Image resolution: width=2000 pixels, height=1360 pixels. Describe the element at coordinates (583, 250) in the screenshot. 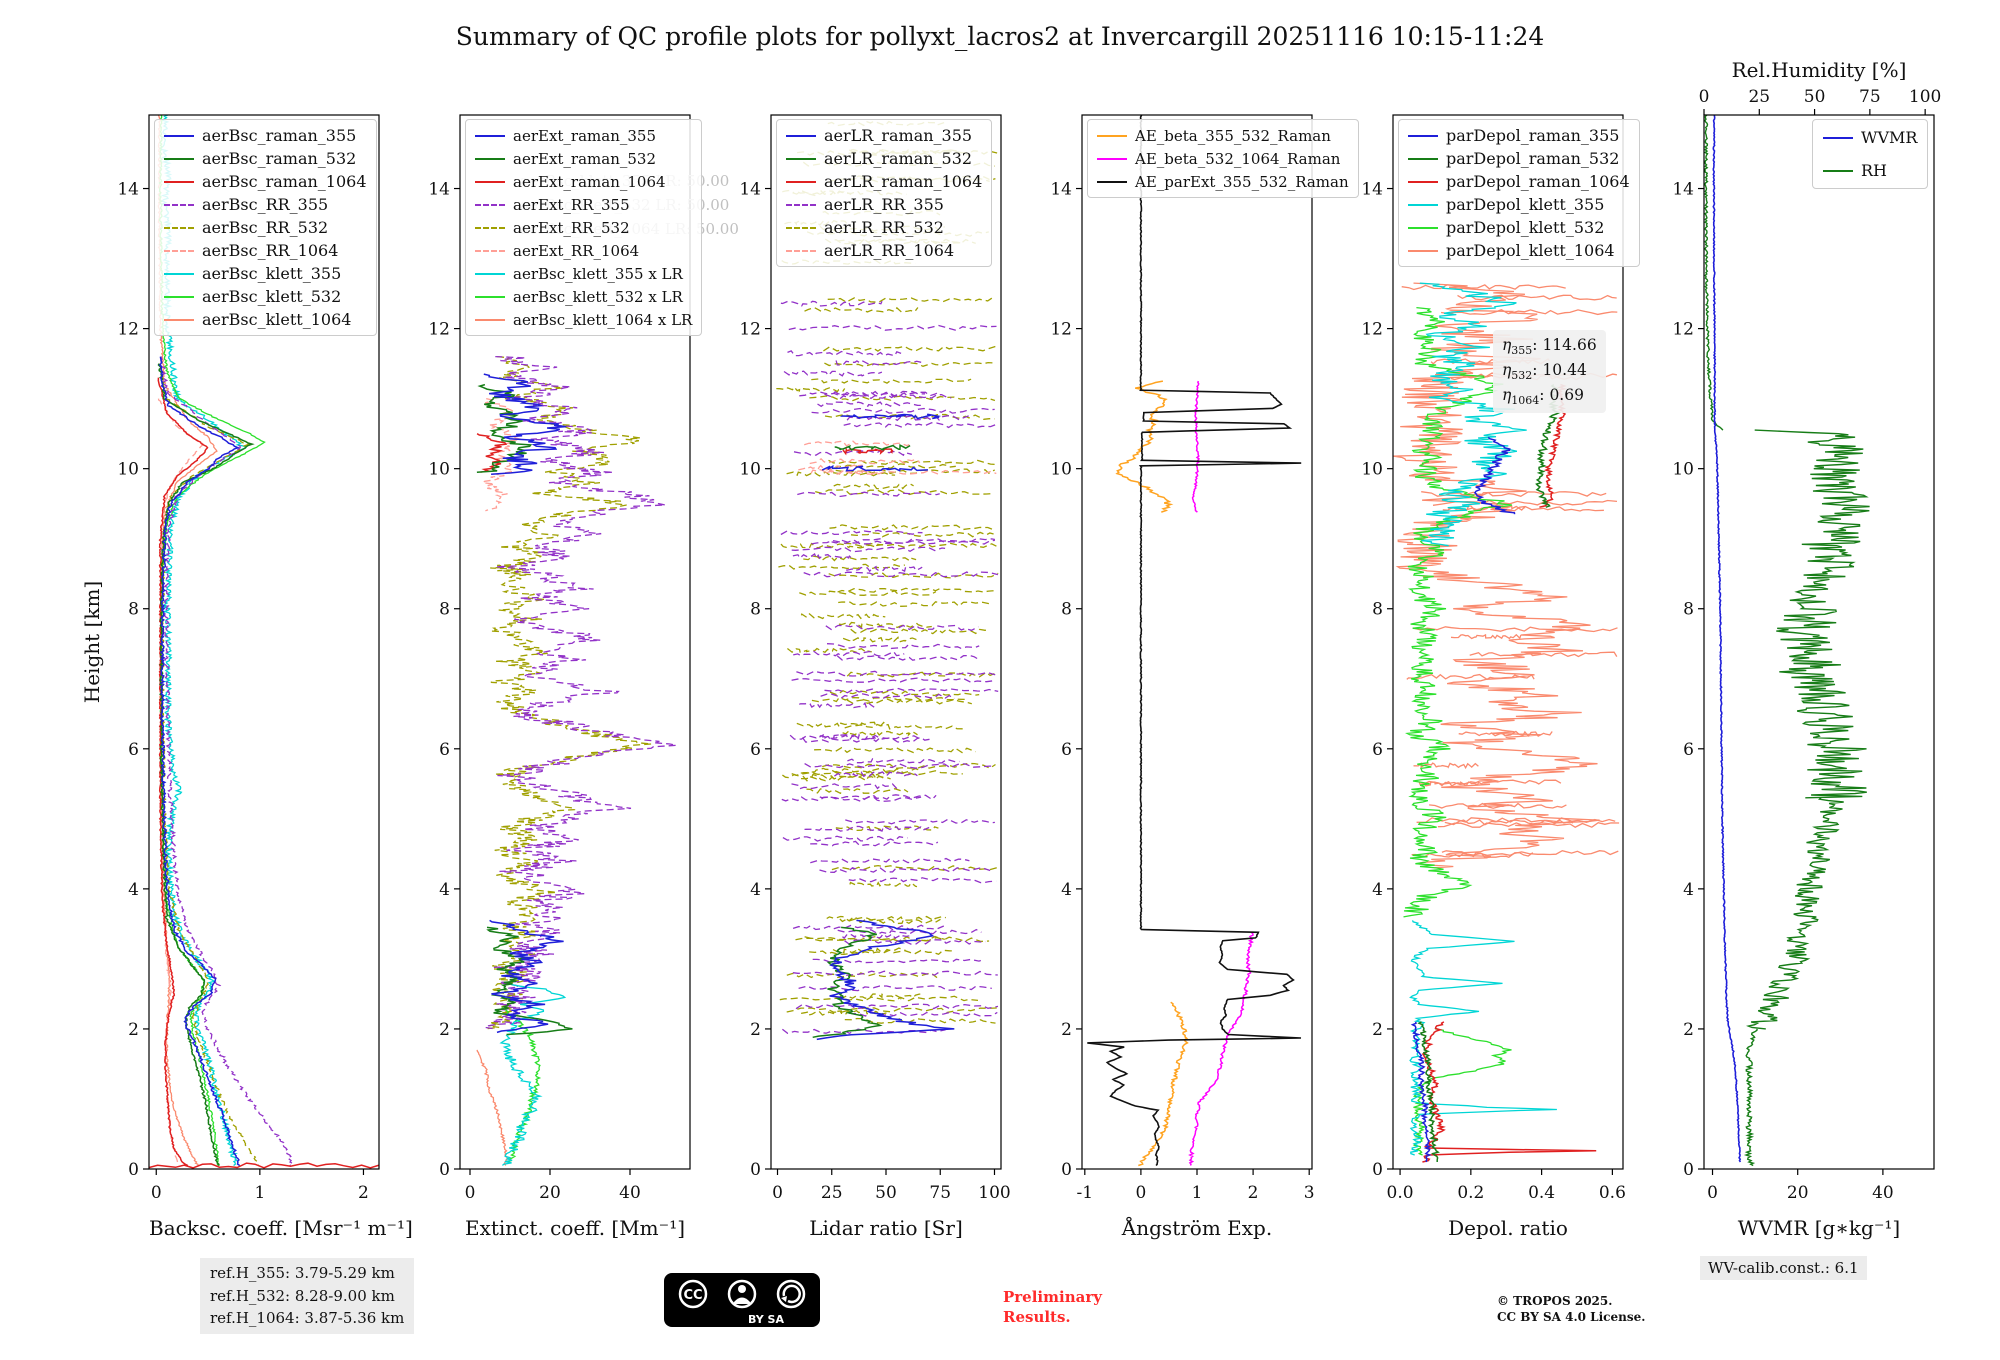

I see `legend-item: aerExt_RR_1064` at that location.